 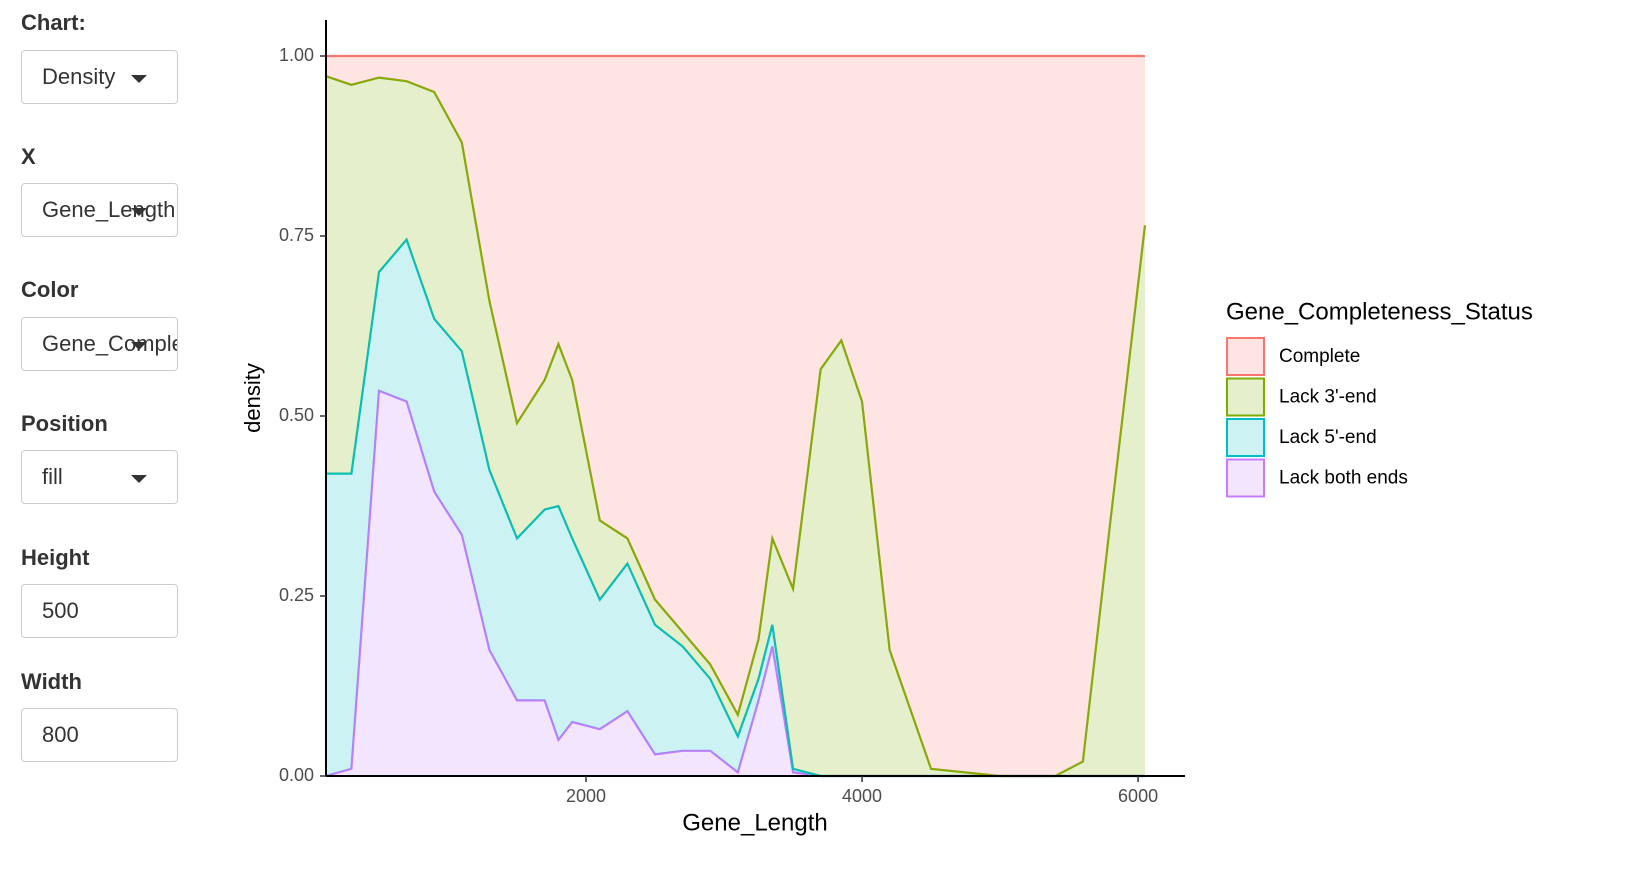 I want to click on field-value: Gene_Length, so click(x=109, y=209).